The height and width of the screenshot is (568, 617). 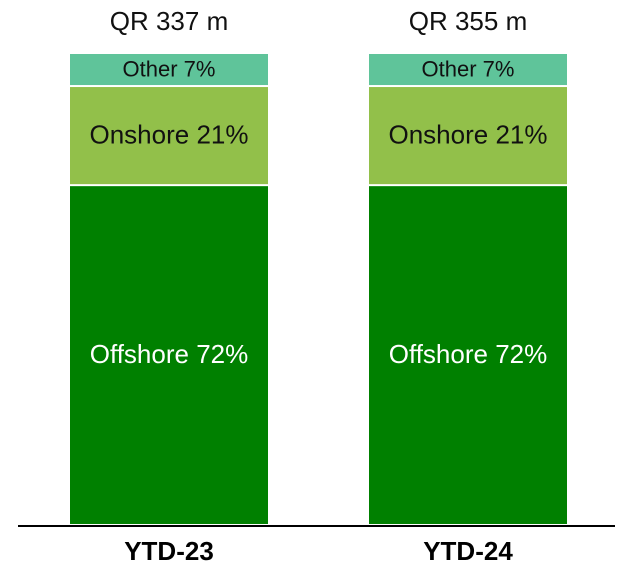 I want to click on x-tick-label: YTD-23, so click(x=169, y=551).